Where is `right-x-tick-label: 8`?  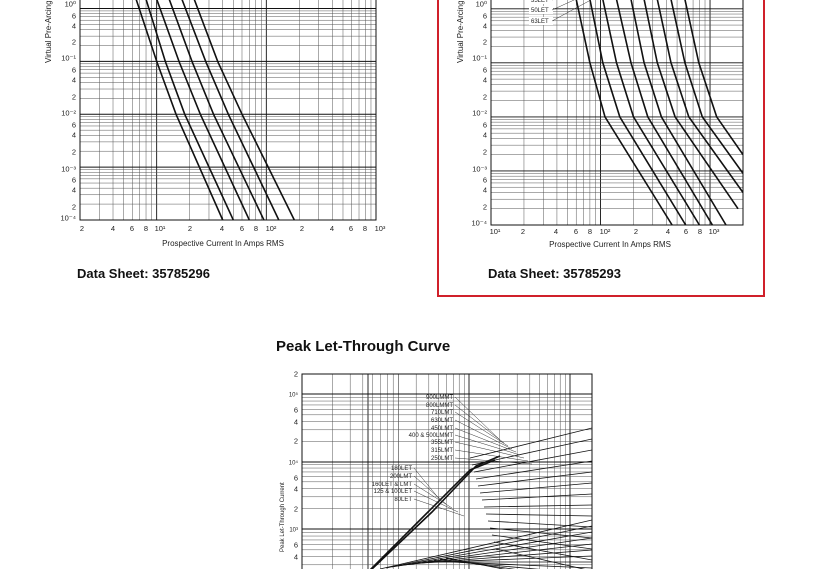 right-x-tick-label: 8 is located at coordinates (590, 231).